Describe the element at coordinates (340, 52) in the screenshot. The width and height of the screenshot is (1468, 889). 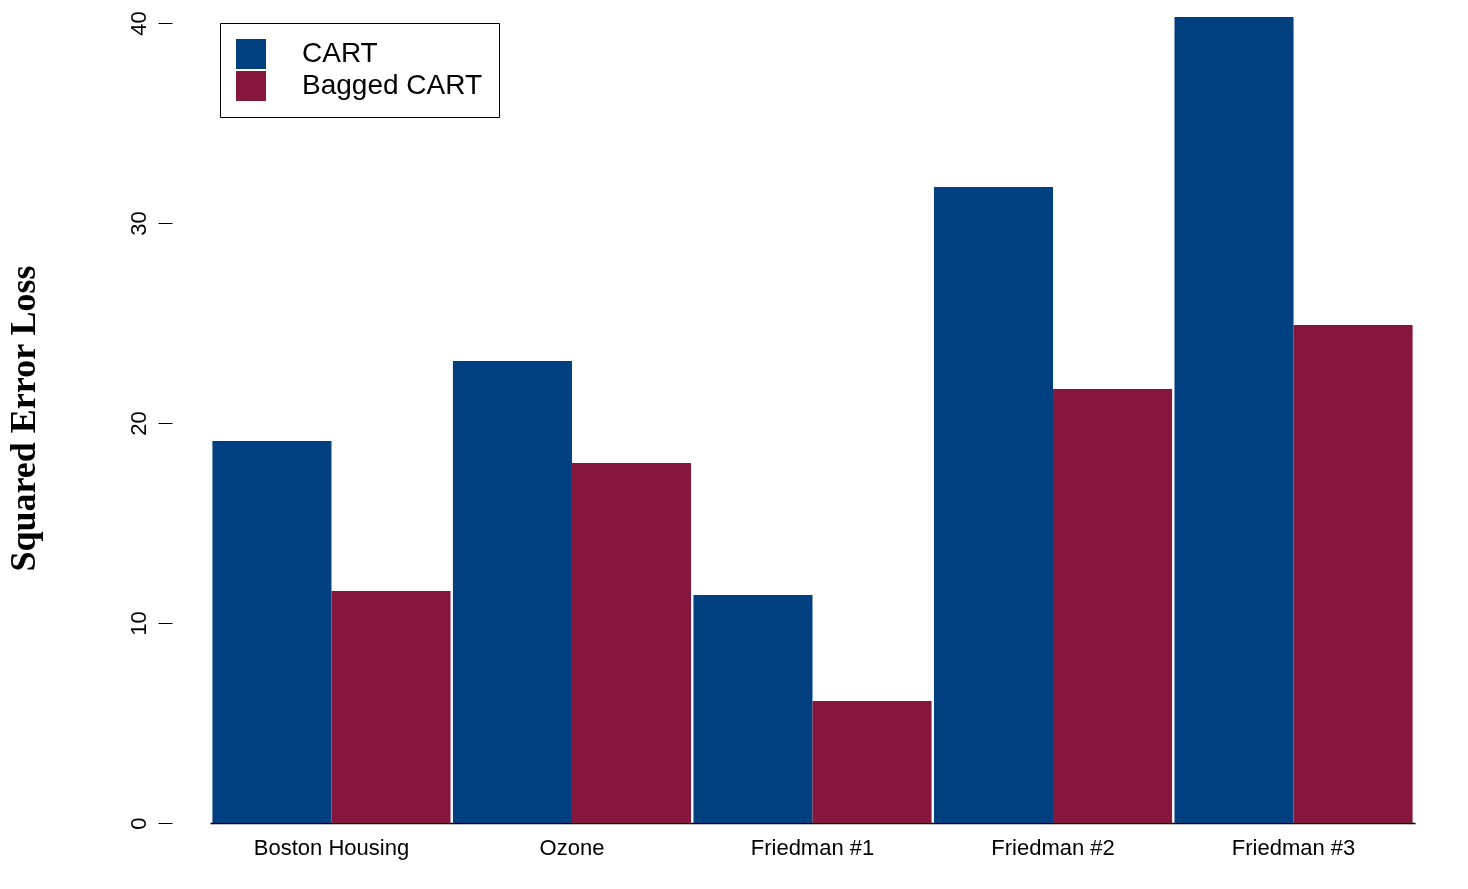
I see `legend-label: CART` at that location.